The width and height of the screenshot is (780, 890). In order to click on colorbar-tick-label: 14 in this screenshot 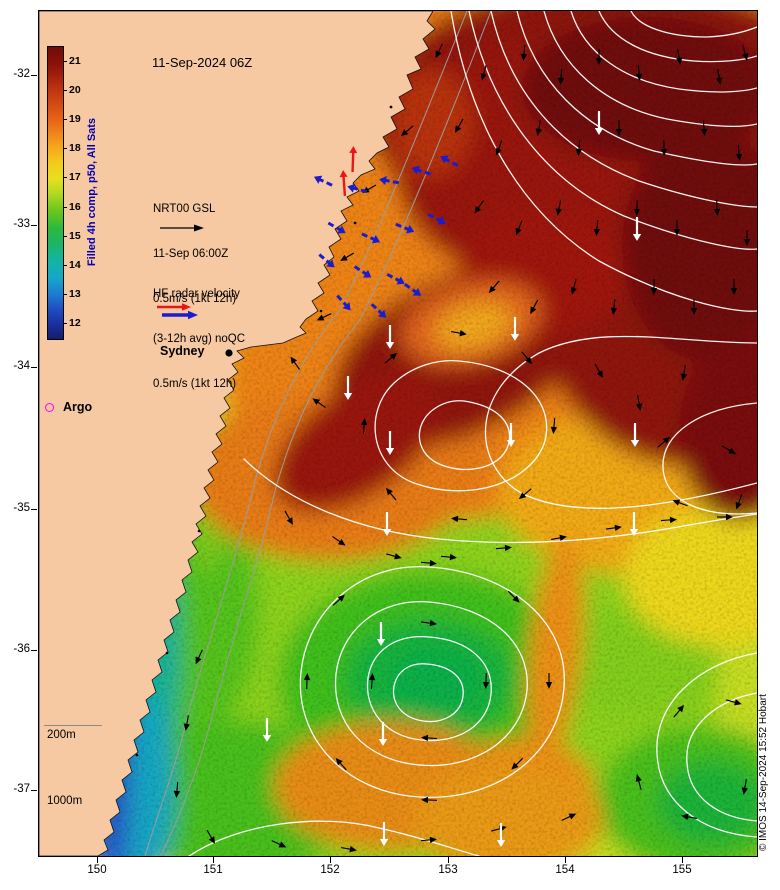, I will do `click(75, 265)`.